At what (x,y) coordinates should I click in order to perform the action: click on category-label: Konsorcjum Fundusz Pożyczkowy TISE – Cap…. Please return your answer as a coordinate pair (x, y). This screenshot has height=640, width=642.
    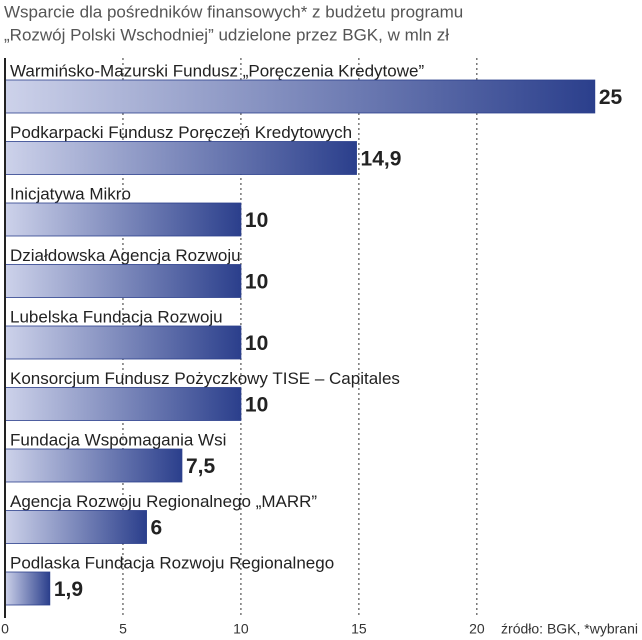
    Looking at the image, I should click on (205, 378).